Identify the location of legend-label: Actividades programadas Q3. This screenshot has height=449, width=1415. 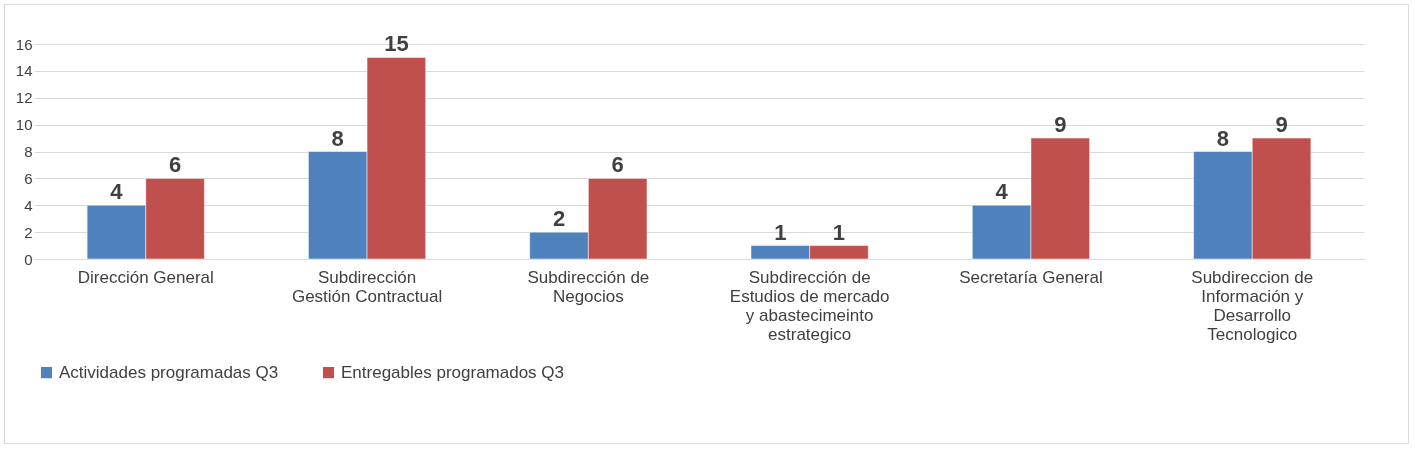
(169, 372).